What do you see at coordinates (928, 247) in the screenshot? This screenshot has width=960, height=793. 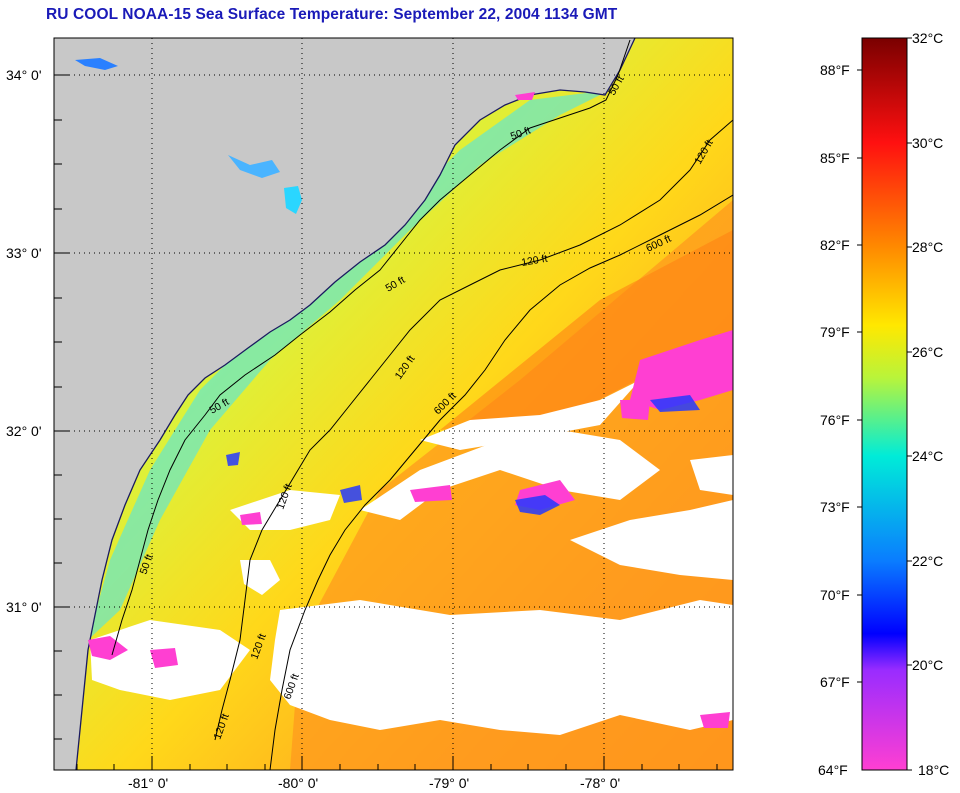 I see `colorbar-c-label: 28°C` at bounding box center [928, 247].